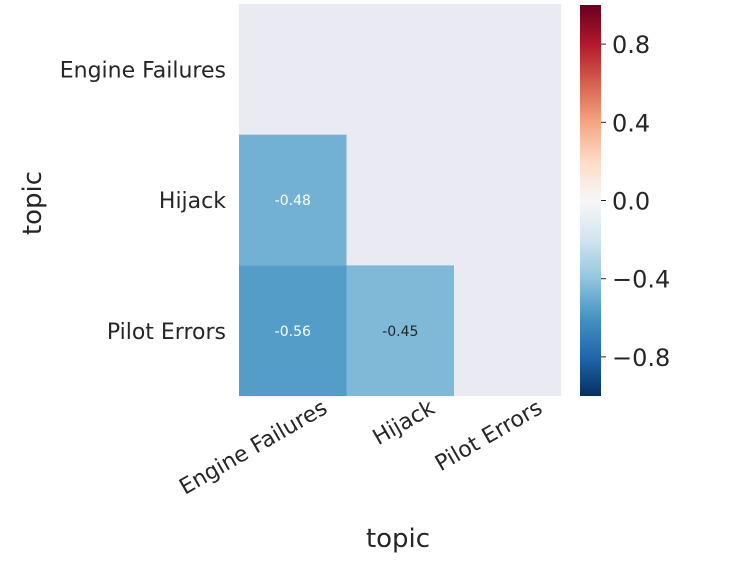 This screenshot has height=566, width=732. What do you see at coordinates (253, 448) in the screenshot?
I see `x-tick-label: Engine Failures` at bounding box center [253, 448].